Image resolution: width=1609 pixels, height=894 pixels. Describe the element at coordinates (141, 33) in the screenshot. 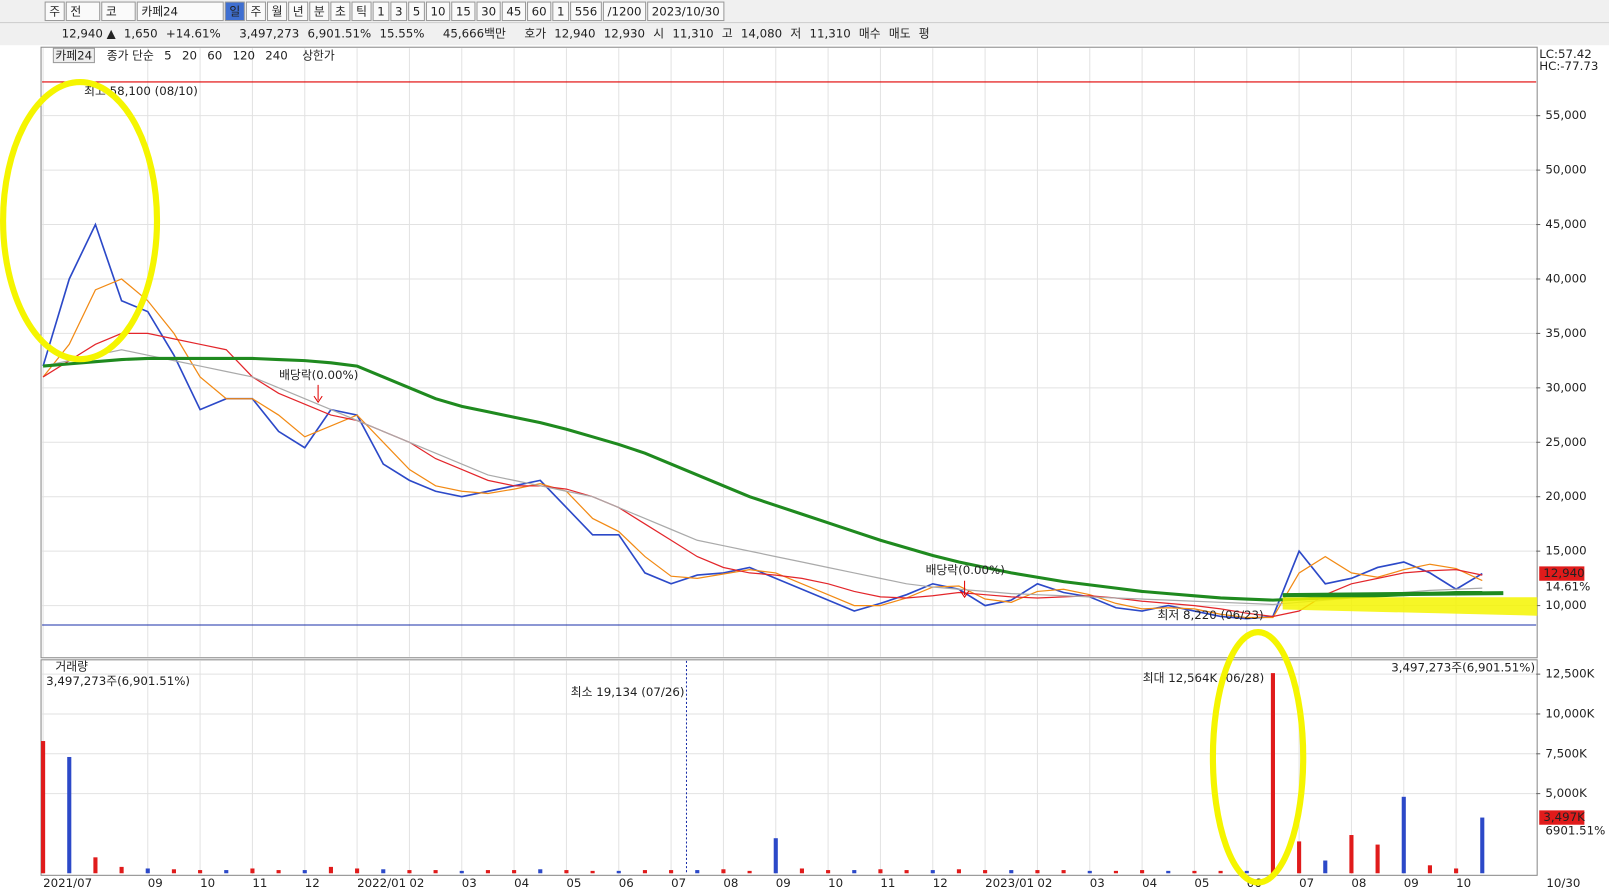

I see `quote-field: 1,650` at that location.